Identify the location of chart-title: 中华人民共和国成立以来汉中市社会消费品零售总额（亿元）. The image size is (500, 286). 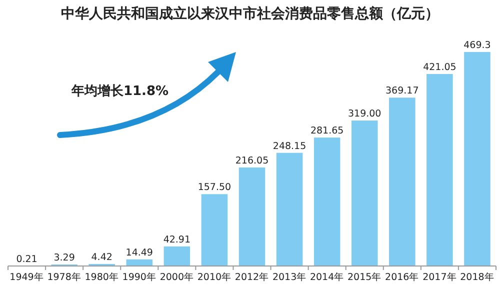
(250, 13).